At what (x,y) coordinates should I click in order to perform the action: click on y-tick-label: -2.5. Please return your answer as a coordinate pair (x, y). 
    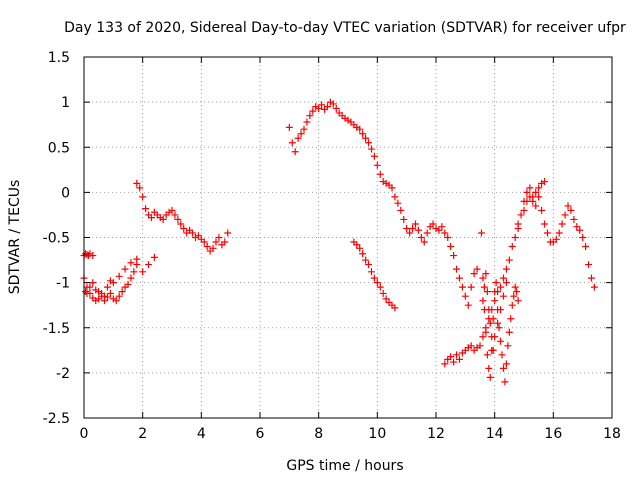
    Looking at the image, I should click on (56, 419).